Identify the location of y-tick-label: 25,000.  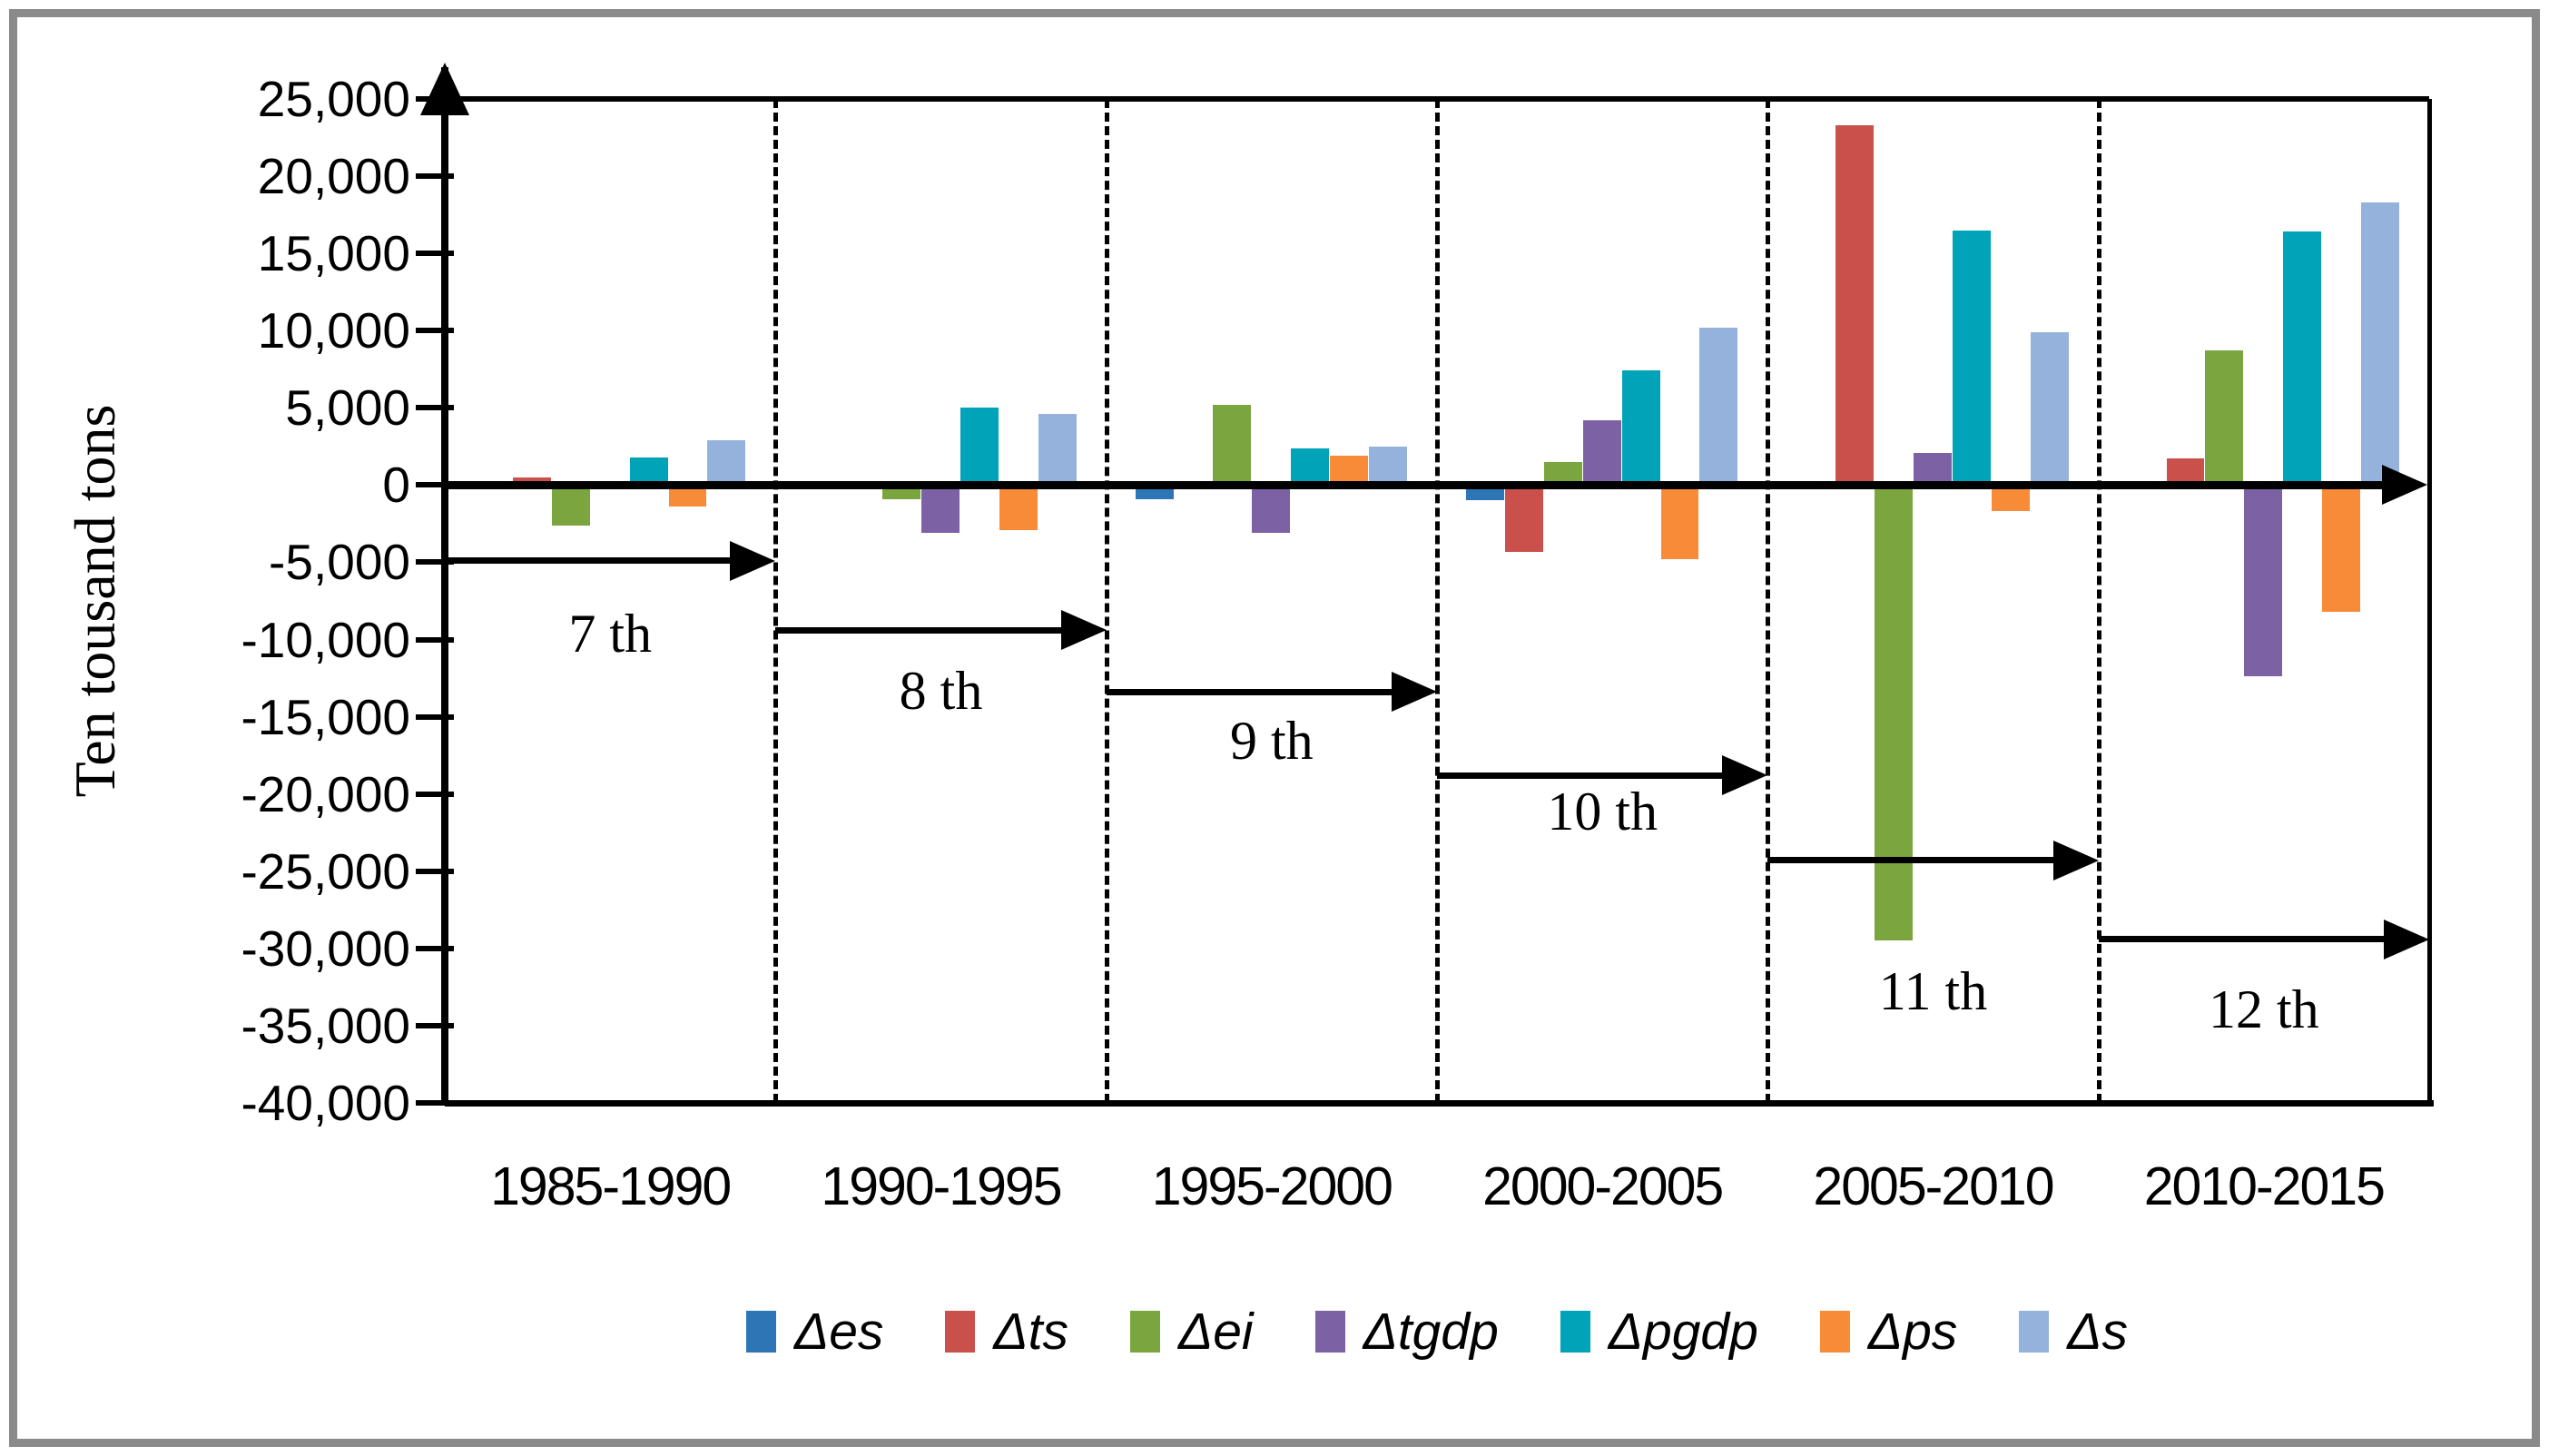
(333, 99).